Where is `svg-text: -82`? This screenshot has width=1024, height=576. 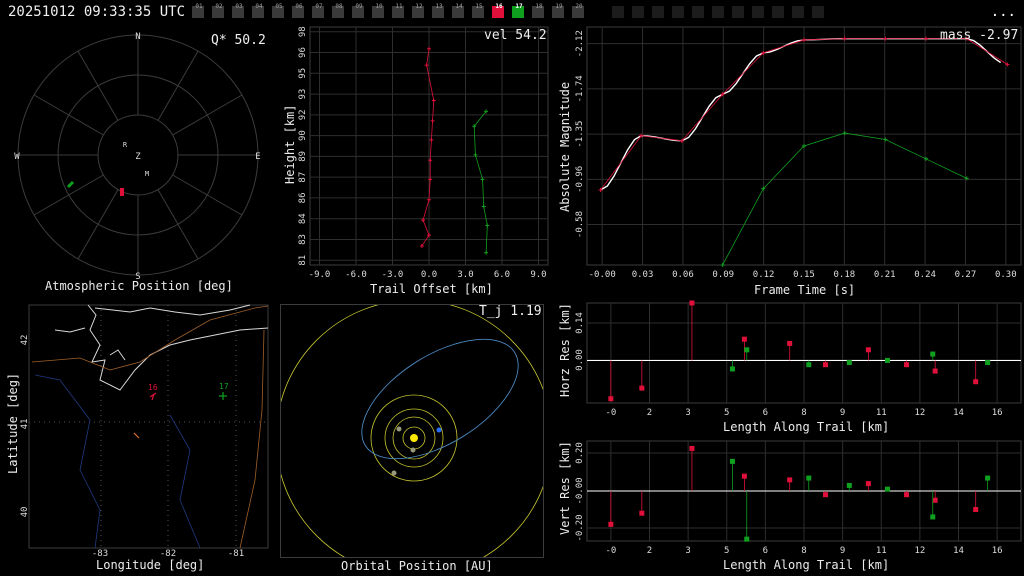
svg-text: -82 is located at coordinates (168, 554).